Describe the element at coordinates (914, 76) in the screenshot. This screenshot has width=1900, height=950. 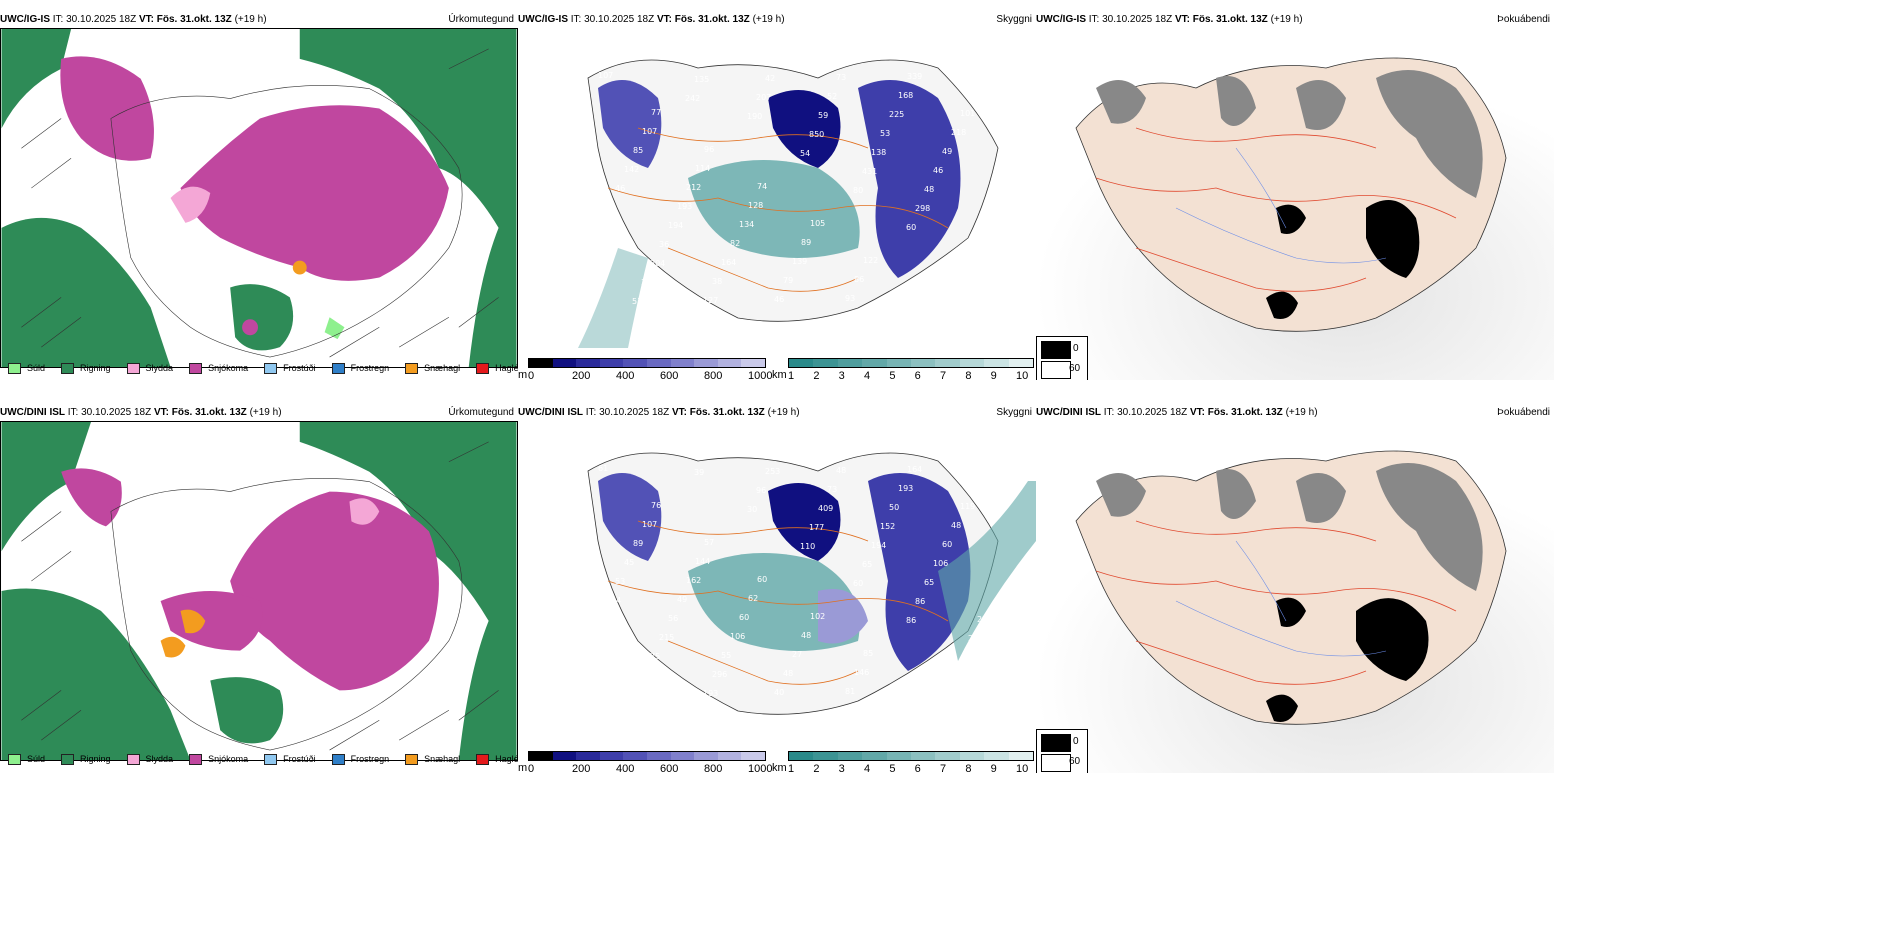
I see `cloud-base-value-label: 339` at that location.